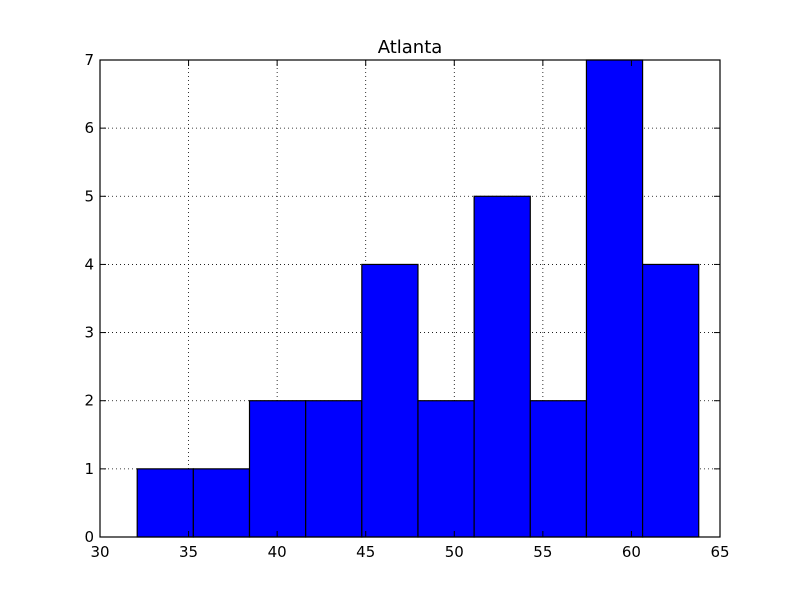 This screenshot has height=601, width=800. I want to click on x-tick-label: 35, so click(188, 552).